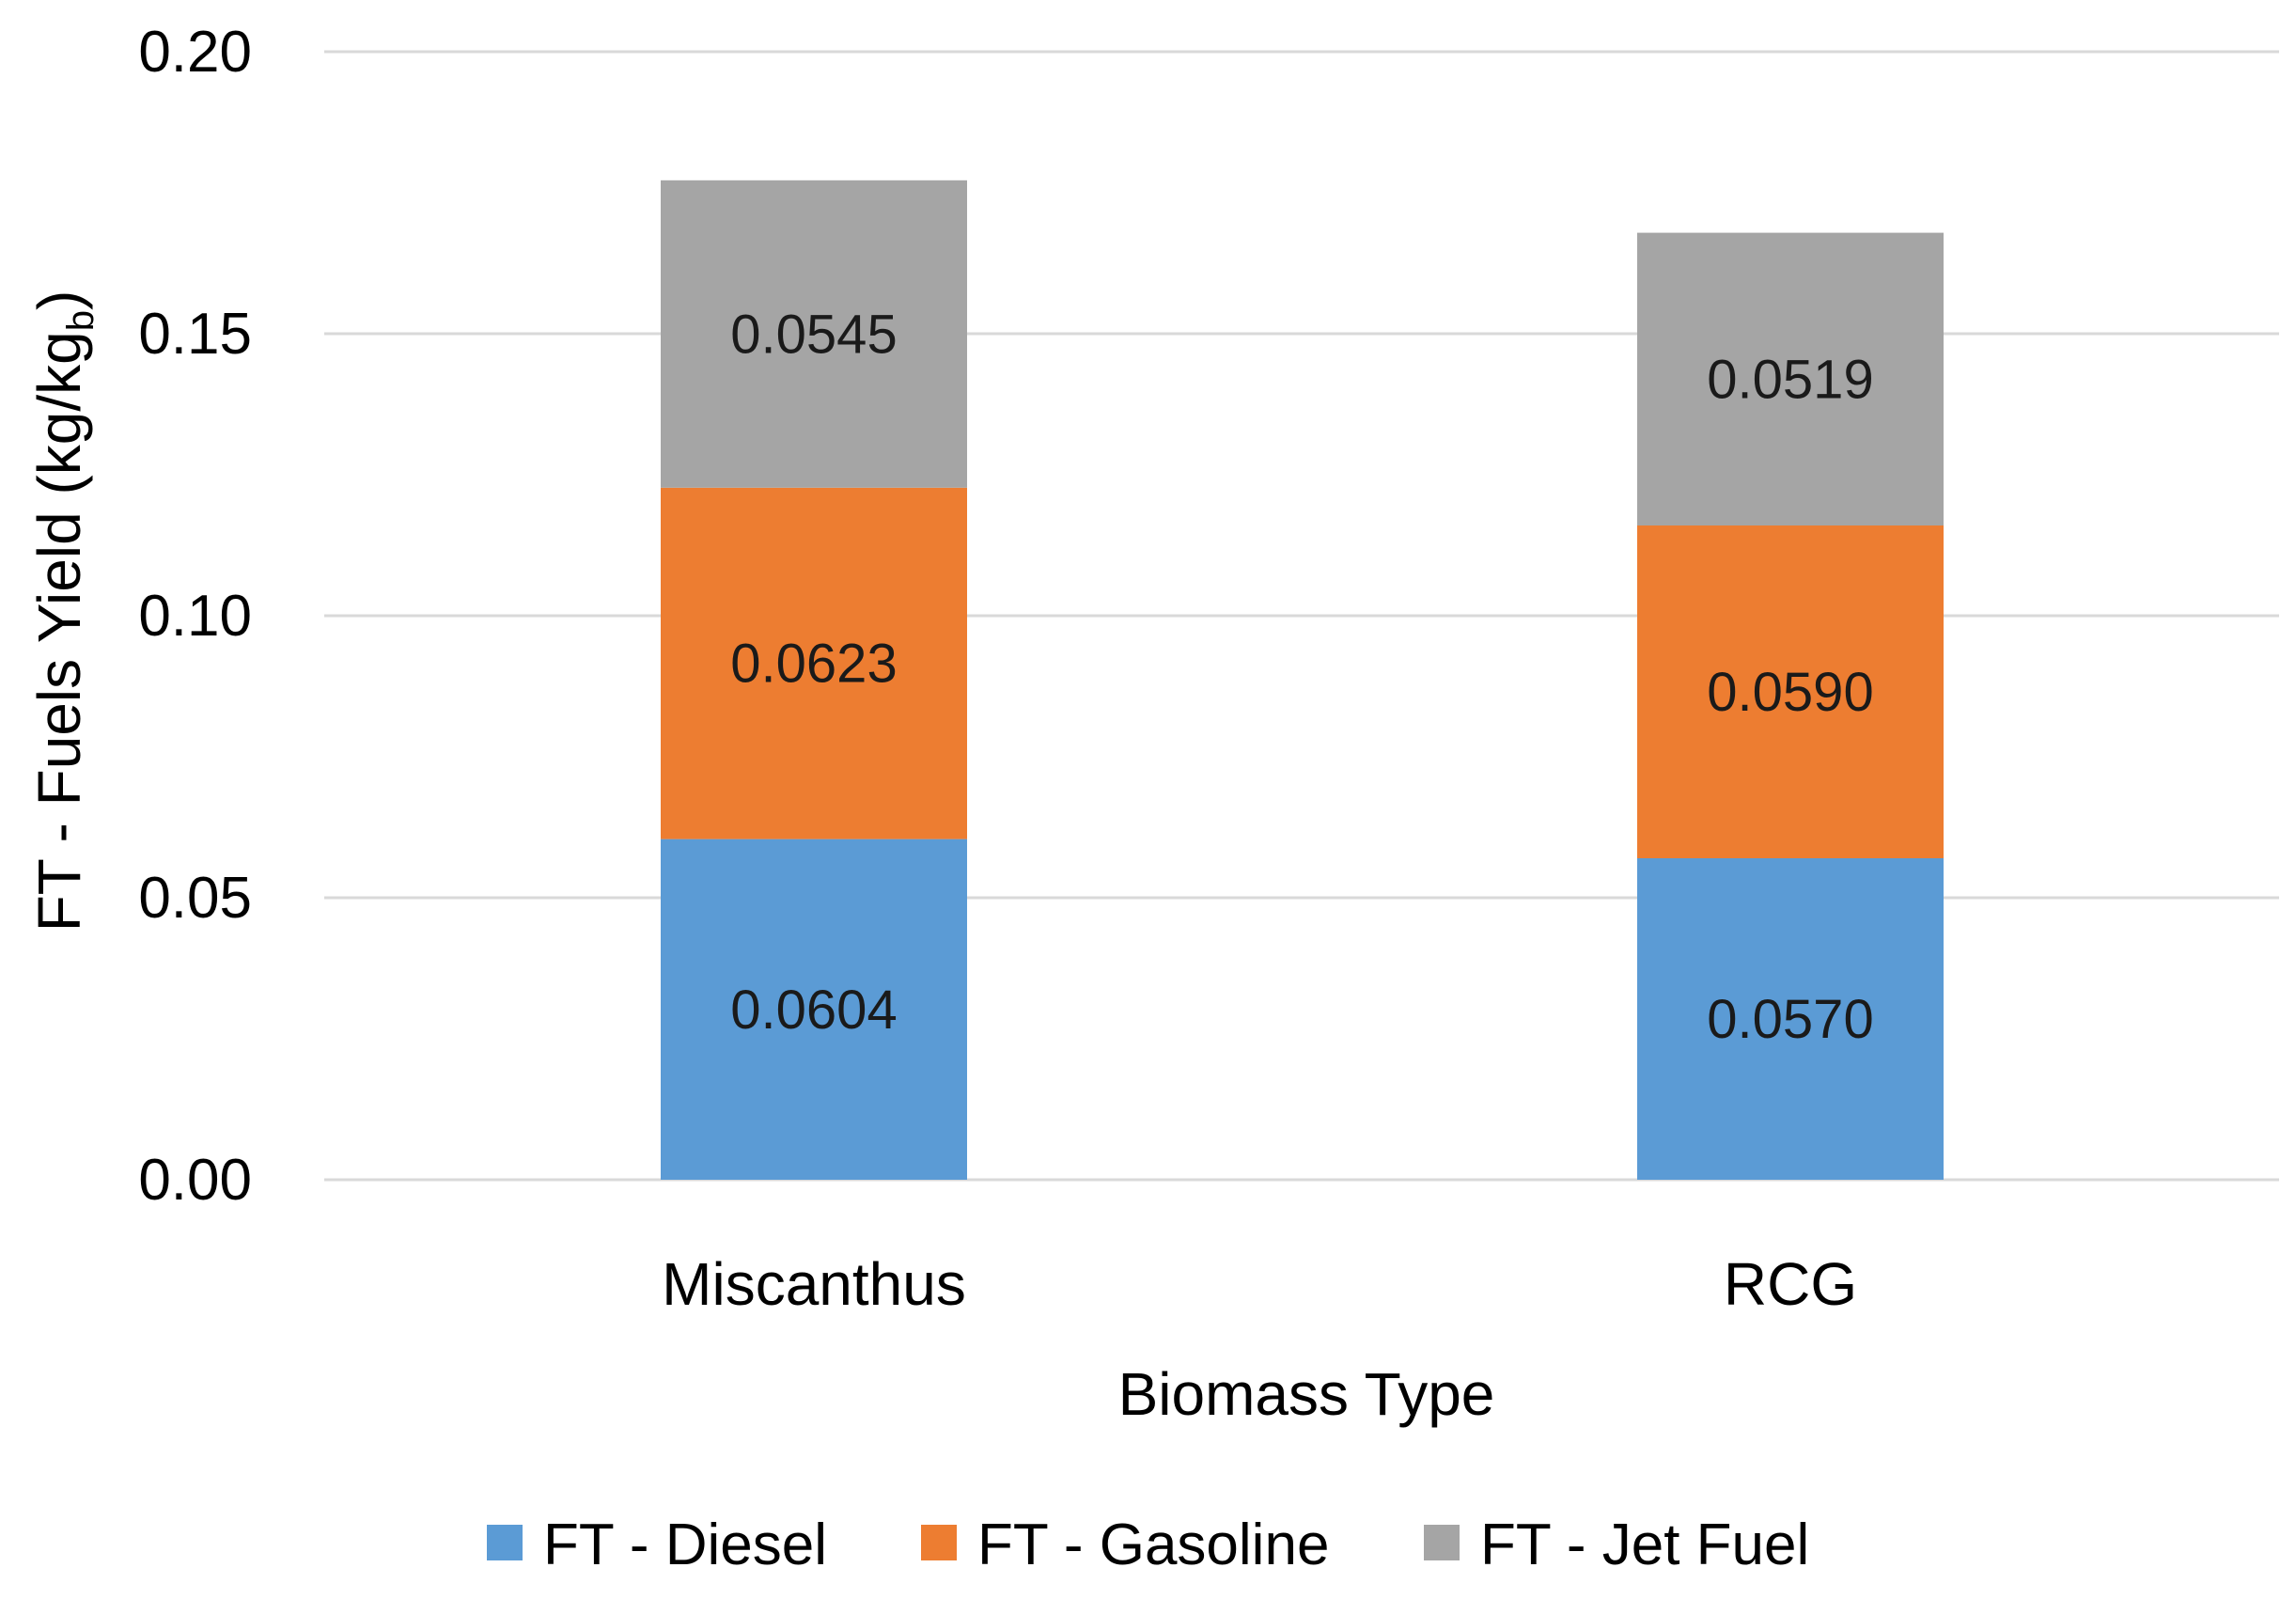  What do you see at coordinates (1790, 1284) in the screenshot?
I see `x-tick-label: RCG` at bounding box center [1790, 1284].